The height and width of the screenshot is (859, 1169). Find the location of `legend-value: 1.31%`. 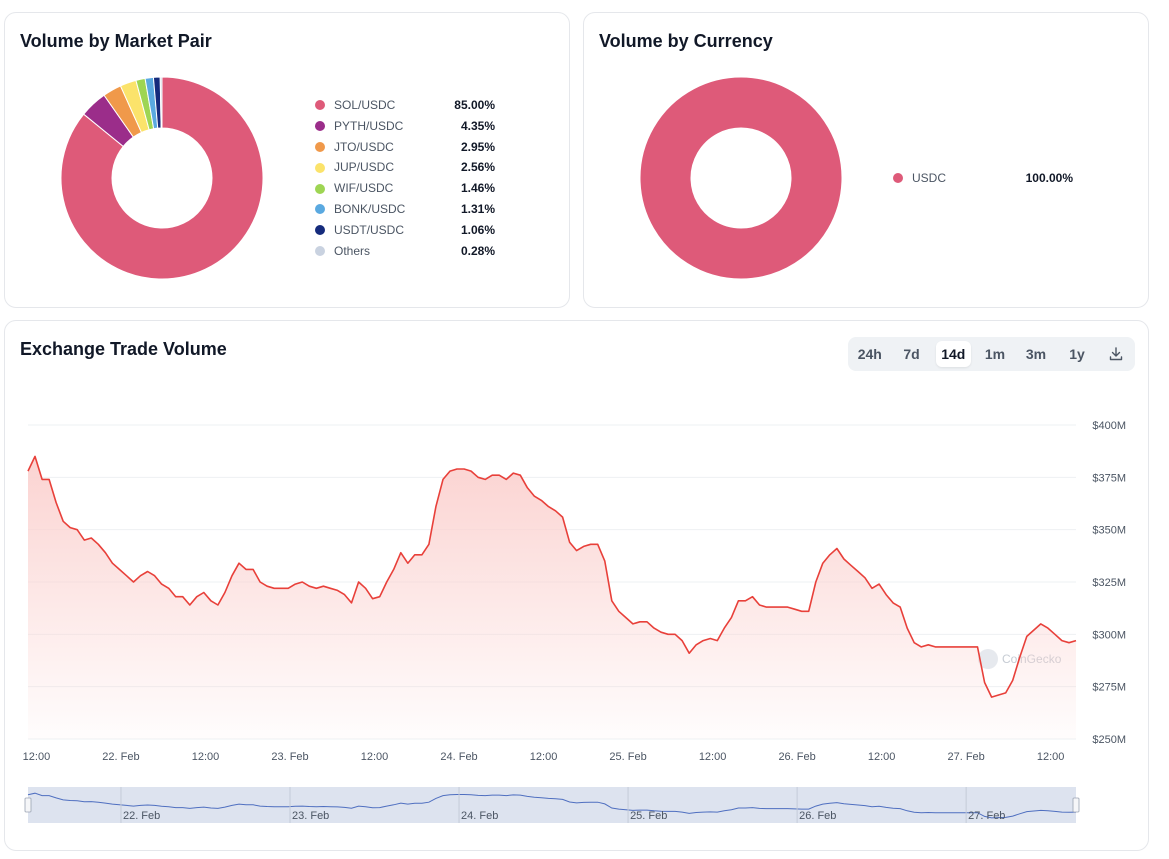

legend-value: 1.31% is located at coordinates (477, 208).